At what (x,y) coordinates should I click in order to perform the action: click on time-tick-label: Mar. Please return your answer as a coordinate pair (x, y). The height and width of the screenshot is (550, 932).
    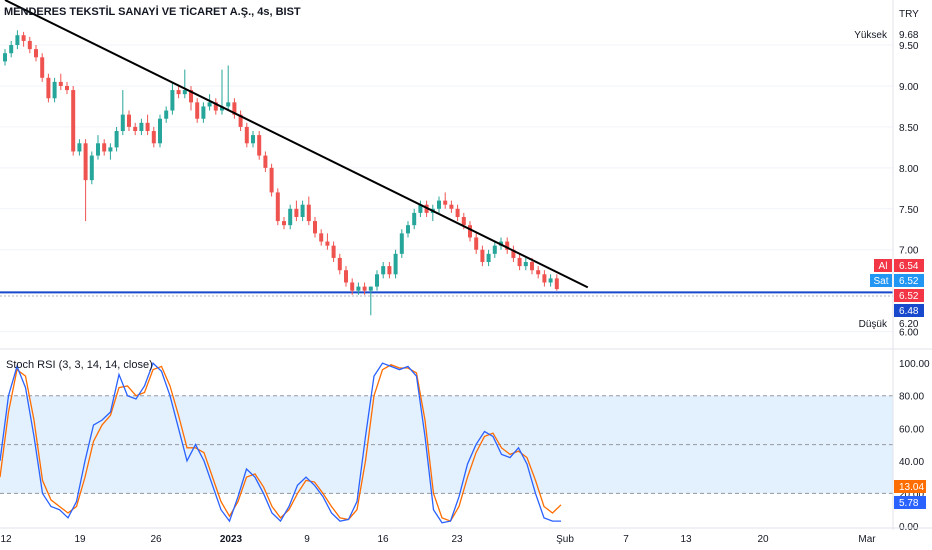
    Looking at the image, I should click on (867, 539).